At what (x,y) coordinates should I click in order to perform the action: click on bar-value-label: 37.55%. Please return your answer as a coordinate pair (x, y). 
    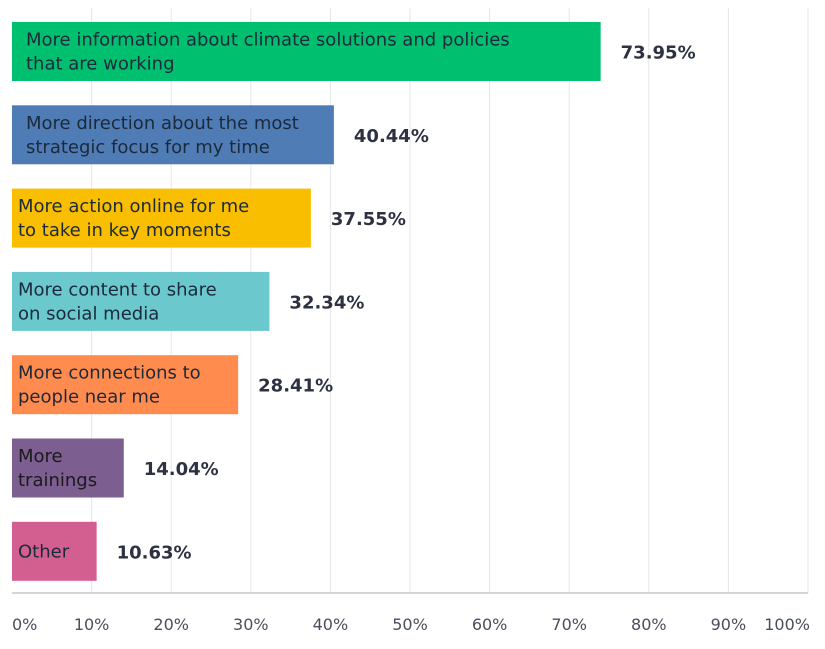
    Looking at the image, I should click on (368, 219).